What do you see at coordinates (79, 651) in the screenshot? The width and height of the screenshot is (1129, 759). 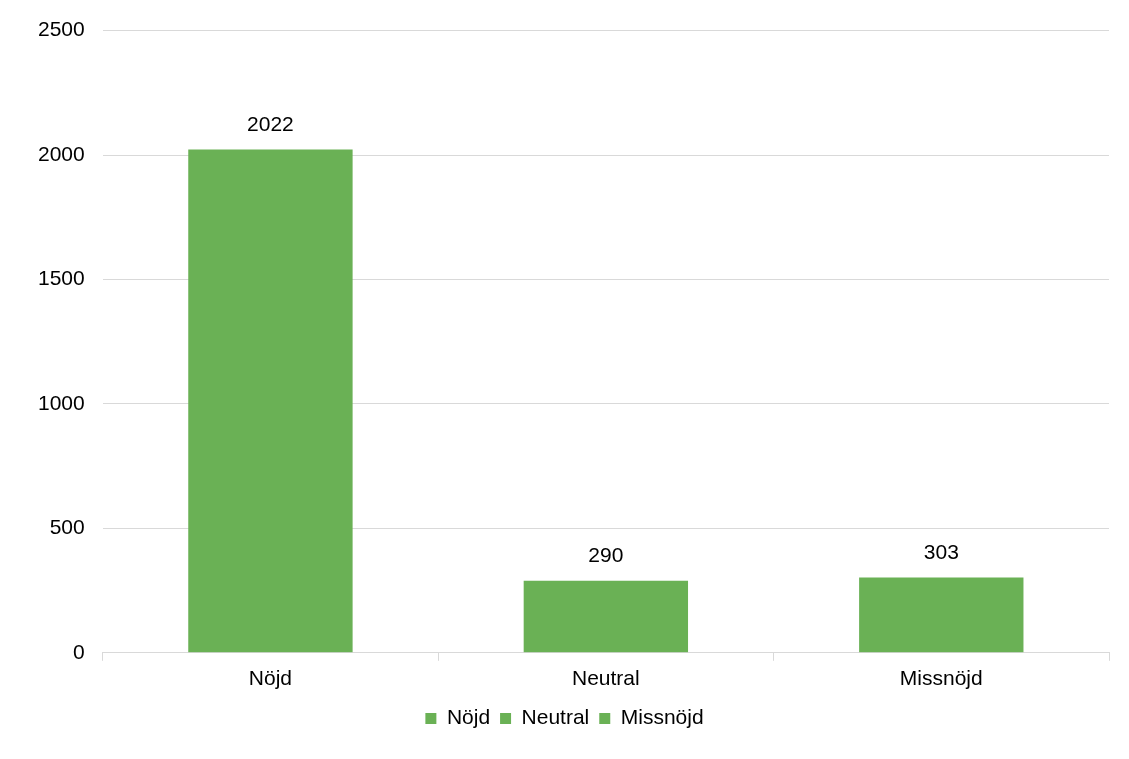 I see `y-tick-label: 0` at bounding box center [79, 651].